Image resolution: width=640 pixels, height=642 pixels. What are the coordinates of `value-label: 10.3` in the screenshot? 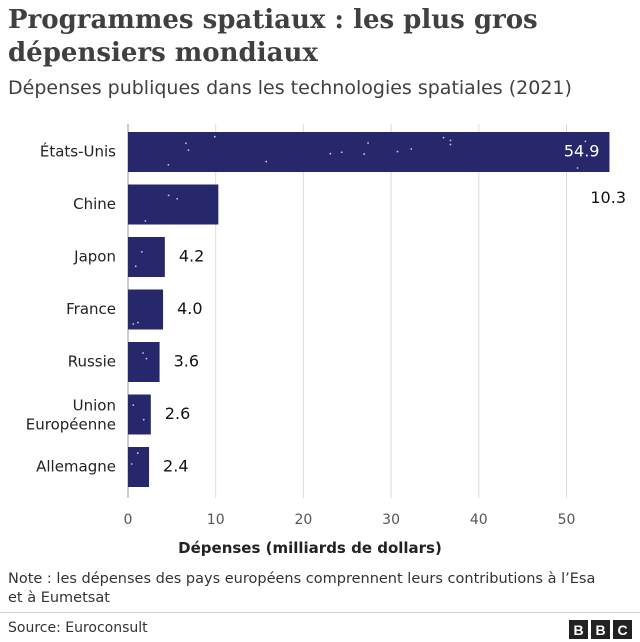 It's located at (608, 197).